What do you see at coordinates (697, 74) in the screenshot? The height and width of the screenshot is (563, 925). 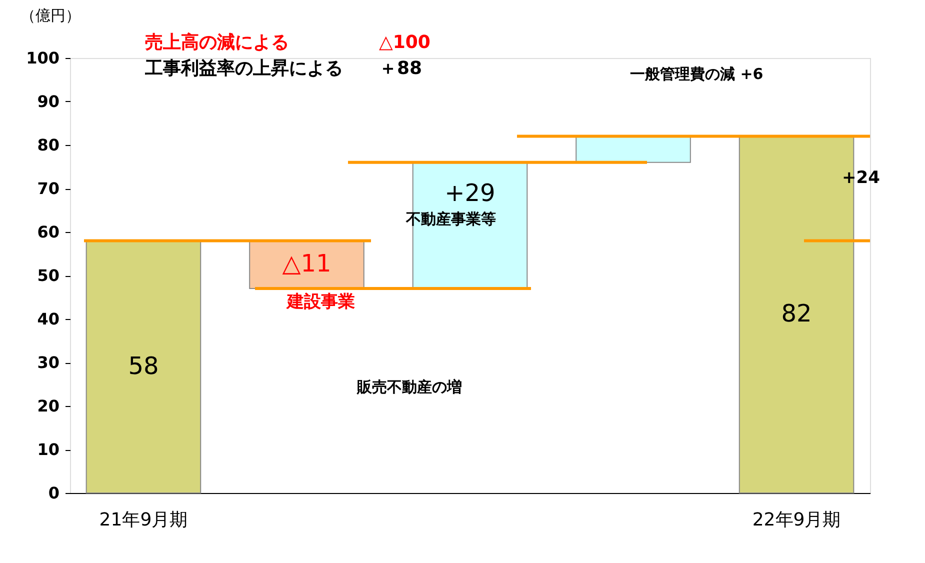 I see `annotation: 一般管理費の減 +6` at bounding box center [697, 74].